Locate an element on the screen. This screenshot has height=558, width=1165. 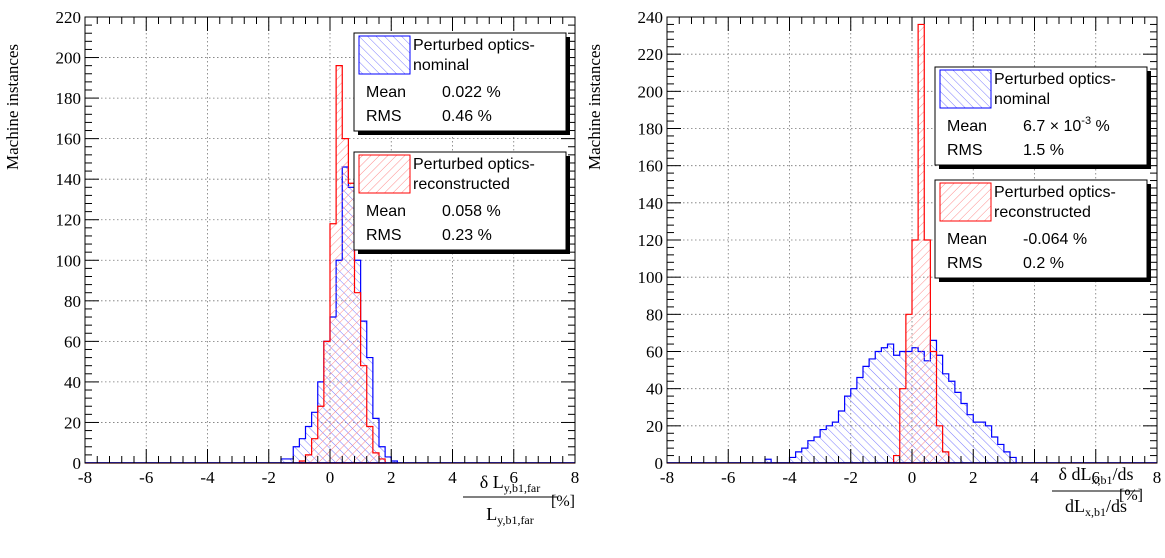
legend-mean-value: 0.022 % is located at coordinates (471, 92).